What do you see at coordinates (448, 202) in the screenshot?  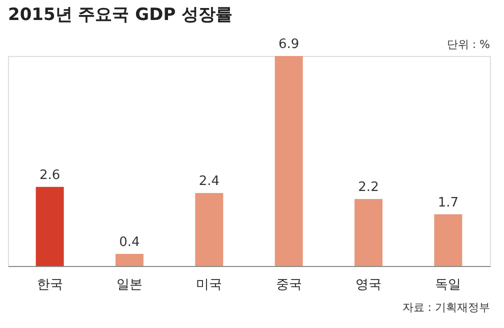 I see `data-label: 1.7` at bounding box center [448, 202].